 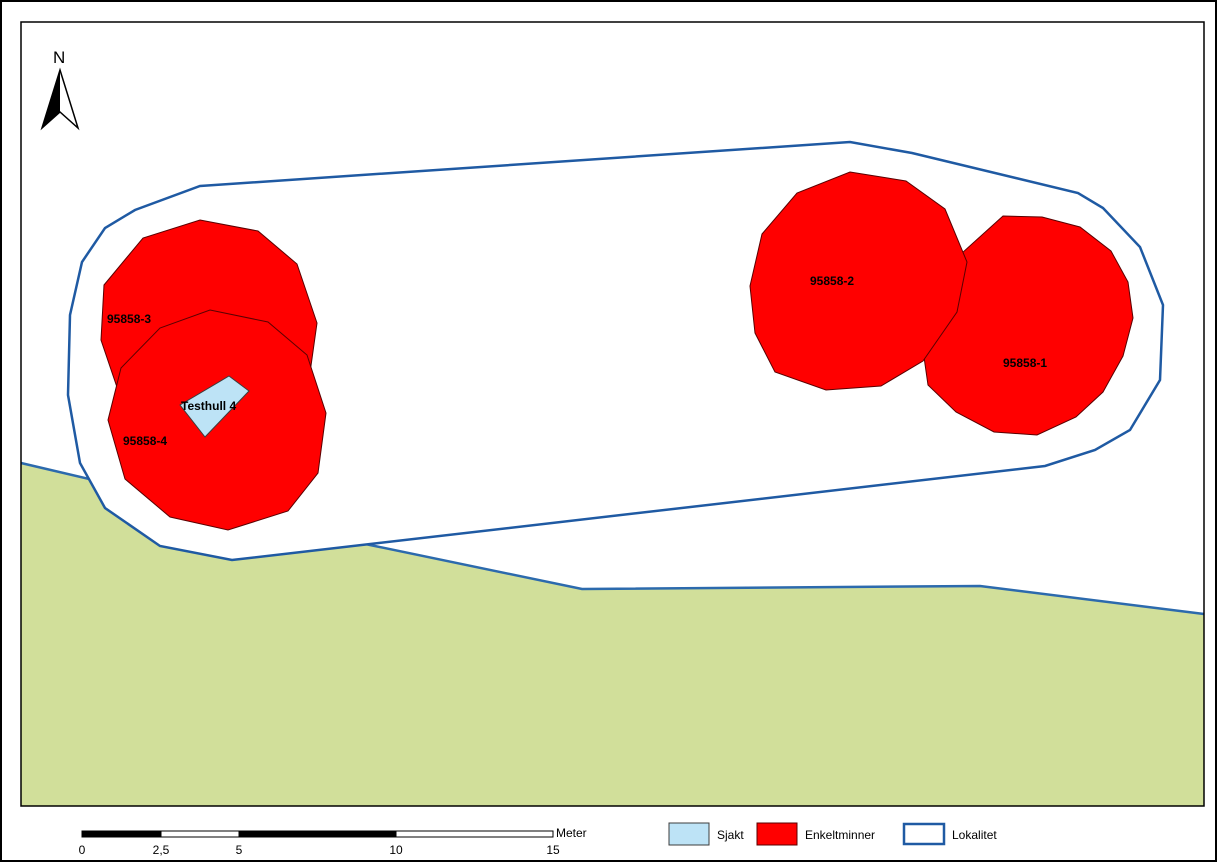 I want to click on scale-tick-0: 0, so click(x=82, y=850).